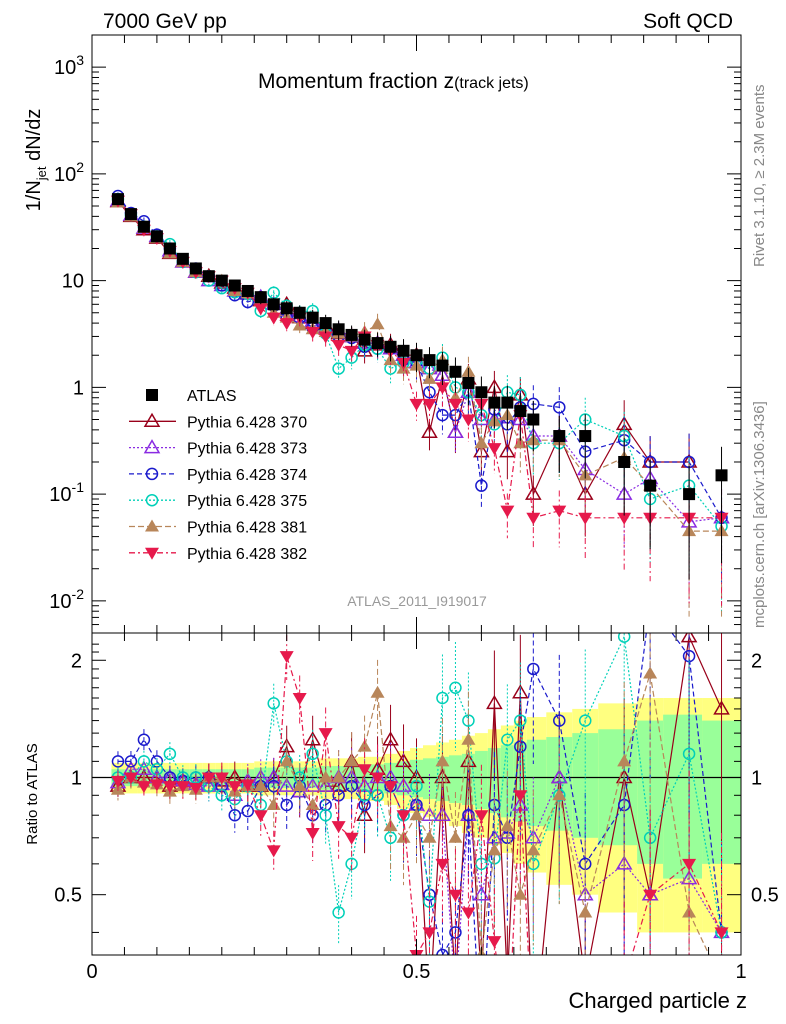 The width and height of the screenshot is (786, 1024). I want to click on tick-exponent: 2, so click(80, 167).